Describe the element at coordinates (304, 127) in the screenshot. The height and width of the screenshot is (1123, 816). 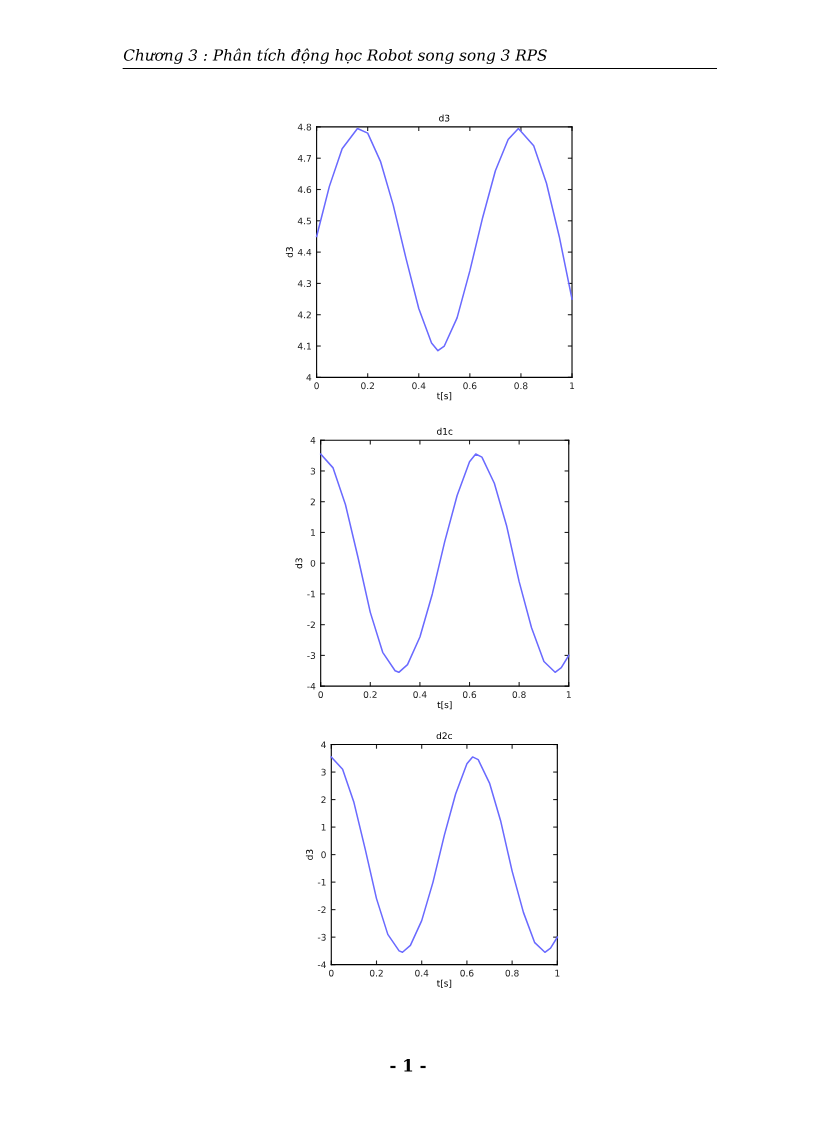
I see `y-tick-label: 4.8` at that location.